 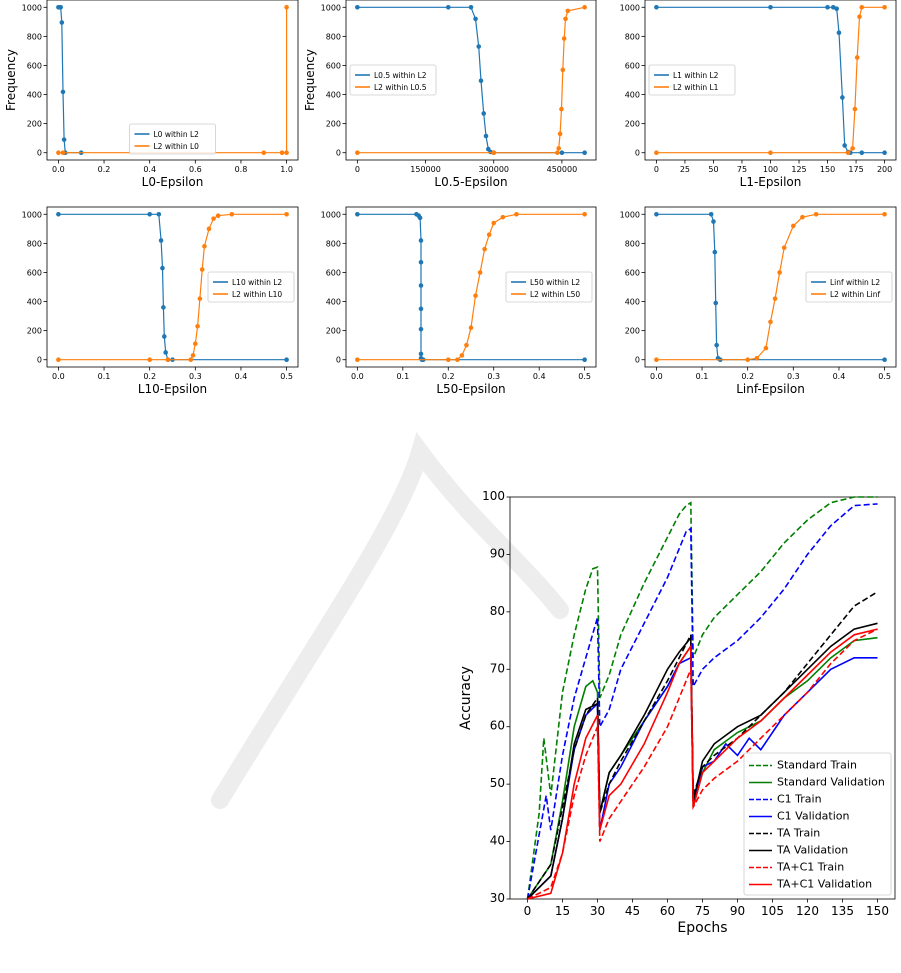 What do you see at coordinates (497, 783) in the screenshot?
I see `y-tick-label: 50` at bounding box center [497, 783].